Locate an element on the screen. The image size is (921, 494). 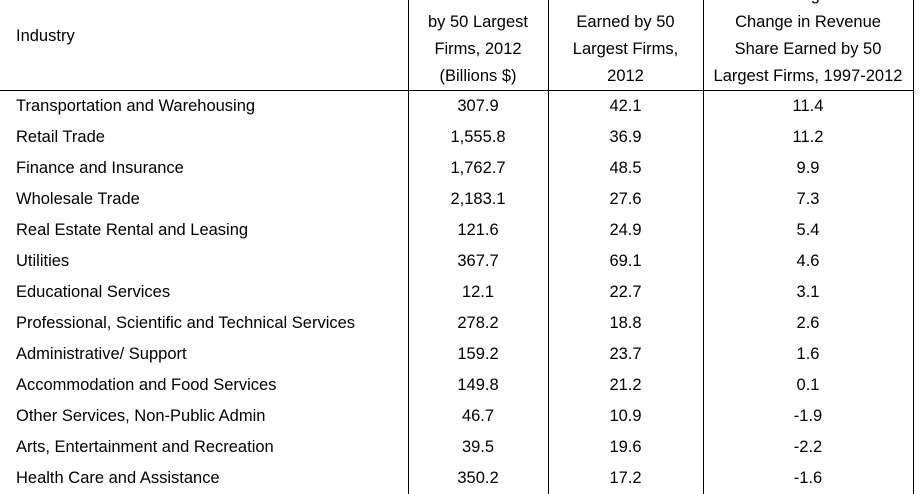
header-industry: Industry is located at coordinates (204, 45).